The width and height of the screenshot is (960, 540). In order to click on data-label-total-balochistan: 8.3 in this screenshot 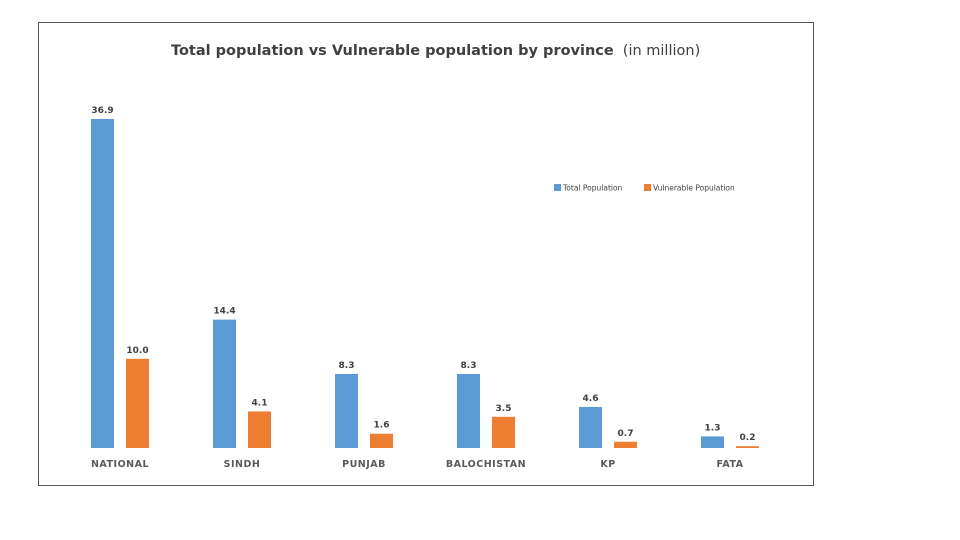, I will do `click(469, 366)`.